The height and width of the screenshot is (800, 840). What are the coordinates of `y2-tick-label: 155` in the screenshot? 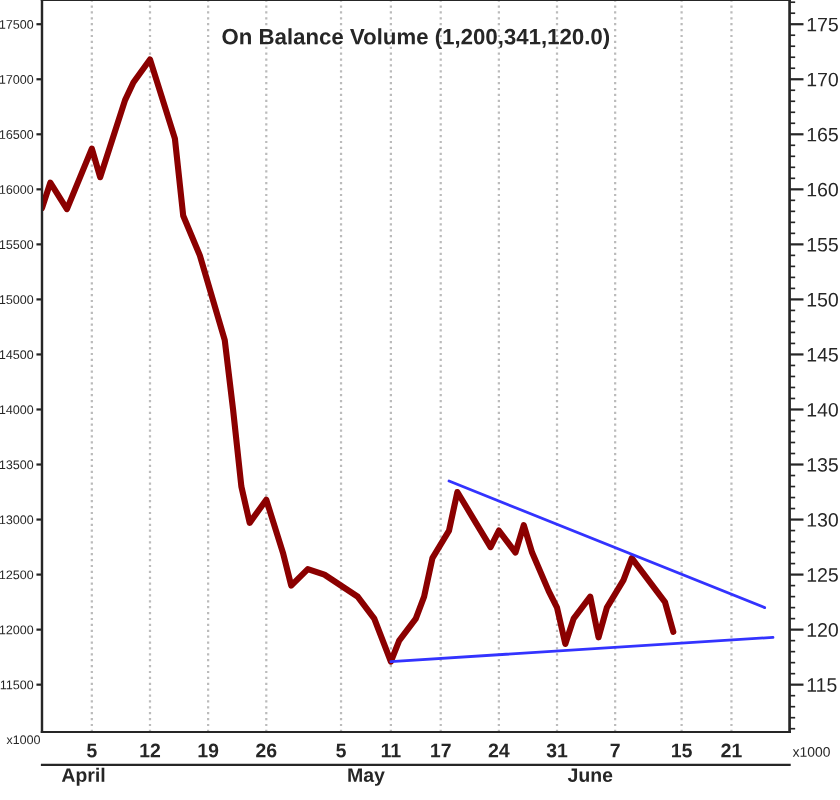 It's located at (822, 245).